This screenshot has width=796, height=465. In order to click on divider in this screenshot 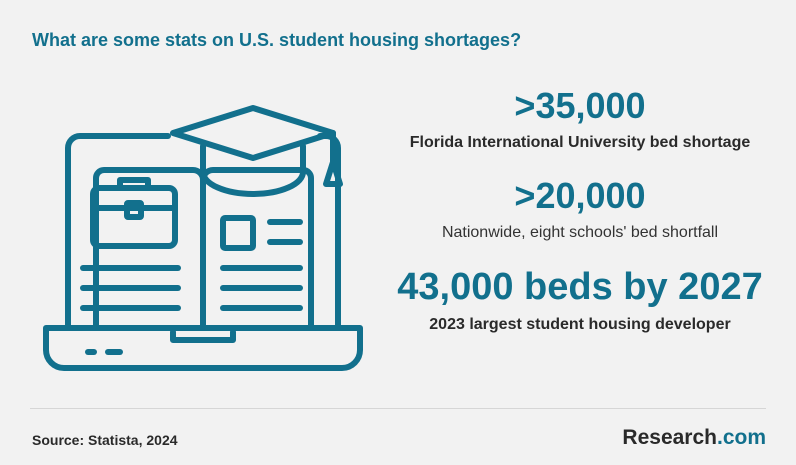, I will do `click(398, 408)`.